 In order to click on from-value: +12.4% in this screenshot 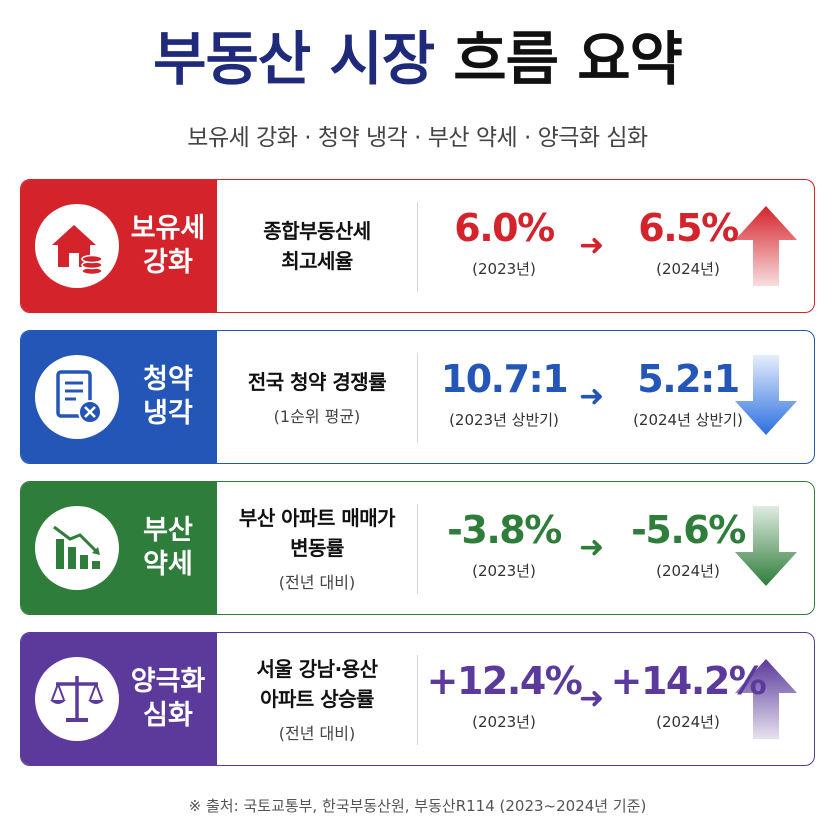, I will do `click(504, 681)`.